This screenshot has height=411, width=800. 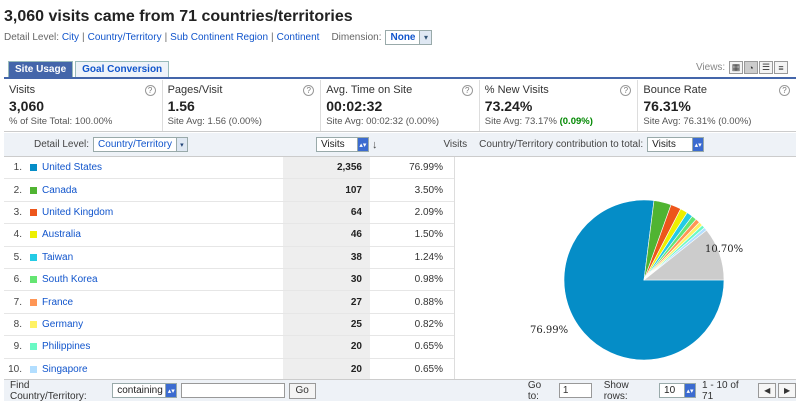 I want to click on country-link: Australia, so click(x=61, y=235).